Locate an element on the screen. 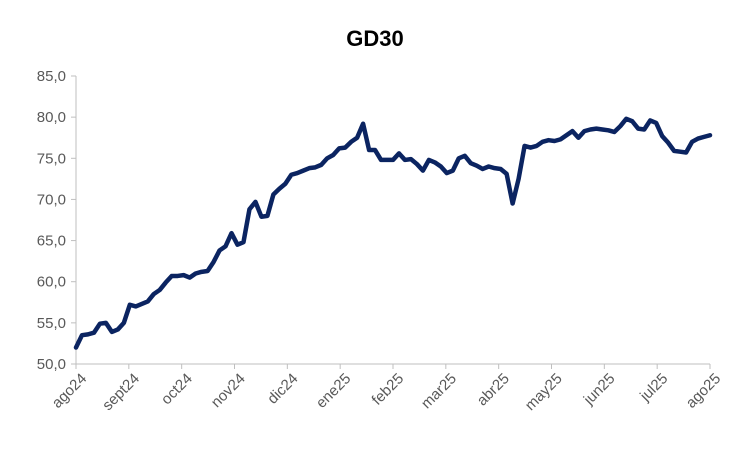  x-tick-label: ago24 is located at coordinates (70, 391).